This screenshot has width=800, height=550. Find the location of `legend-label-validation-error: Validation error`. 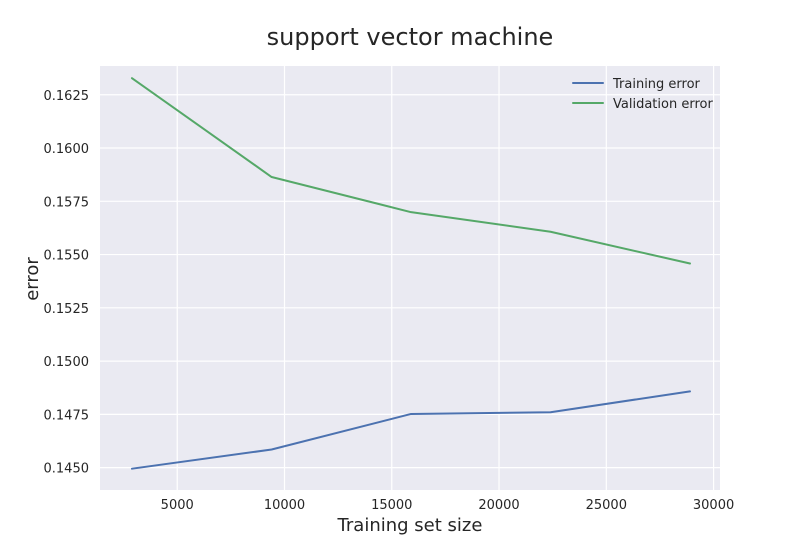

legend-label-validation-error: Validation error is located at coordinates (663, 104).